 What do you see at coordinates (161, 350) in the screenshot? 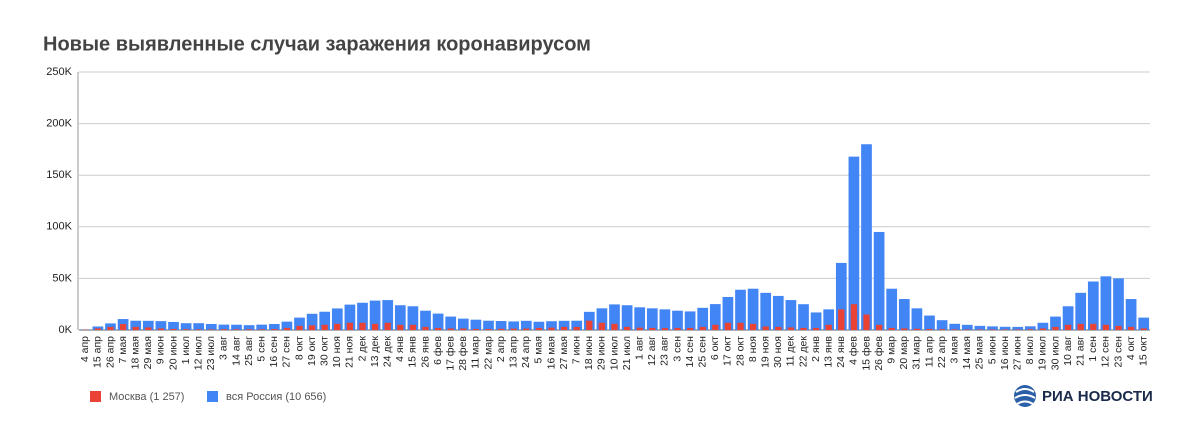
I see `x-tick-label: 9 июн` at bounding box center [161, 350].